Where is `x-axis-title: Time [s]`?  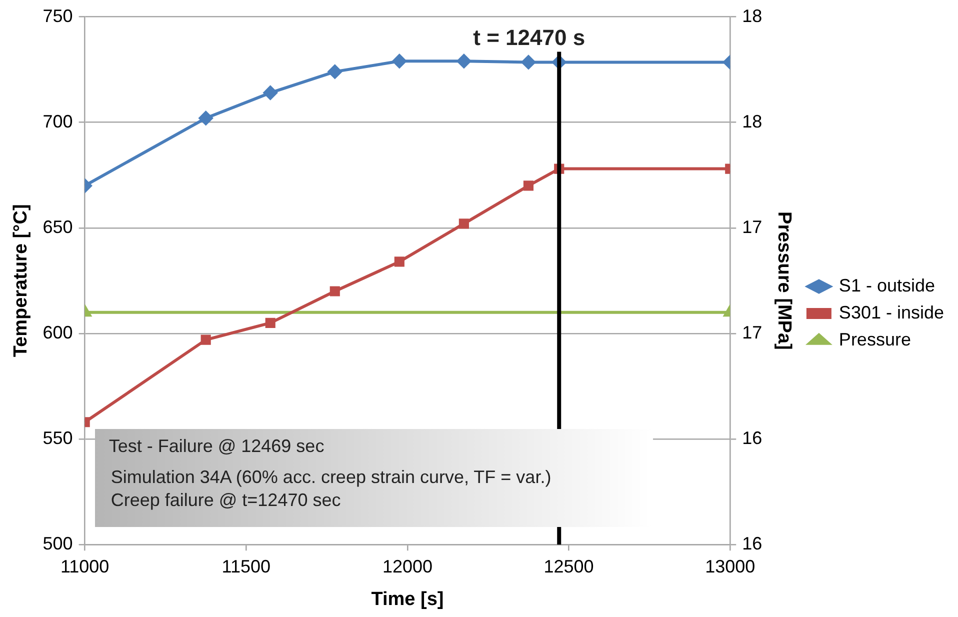
x-axis-title: Time [s] is located at coordinates (407, 599).